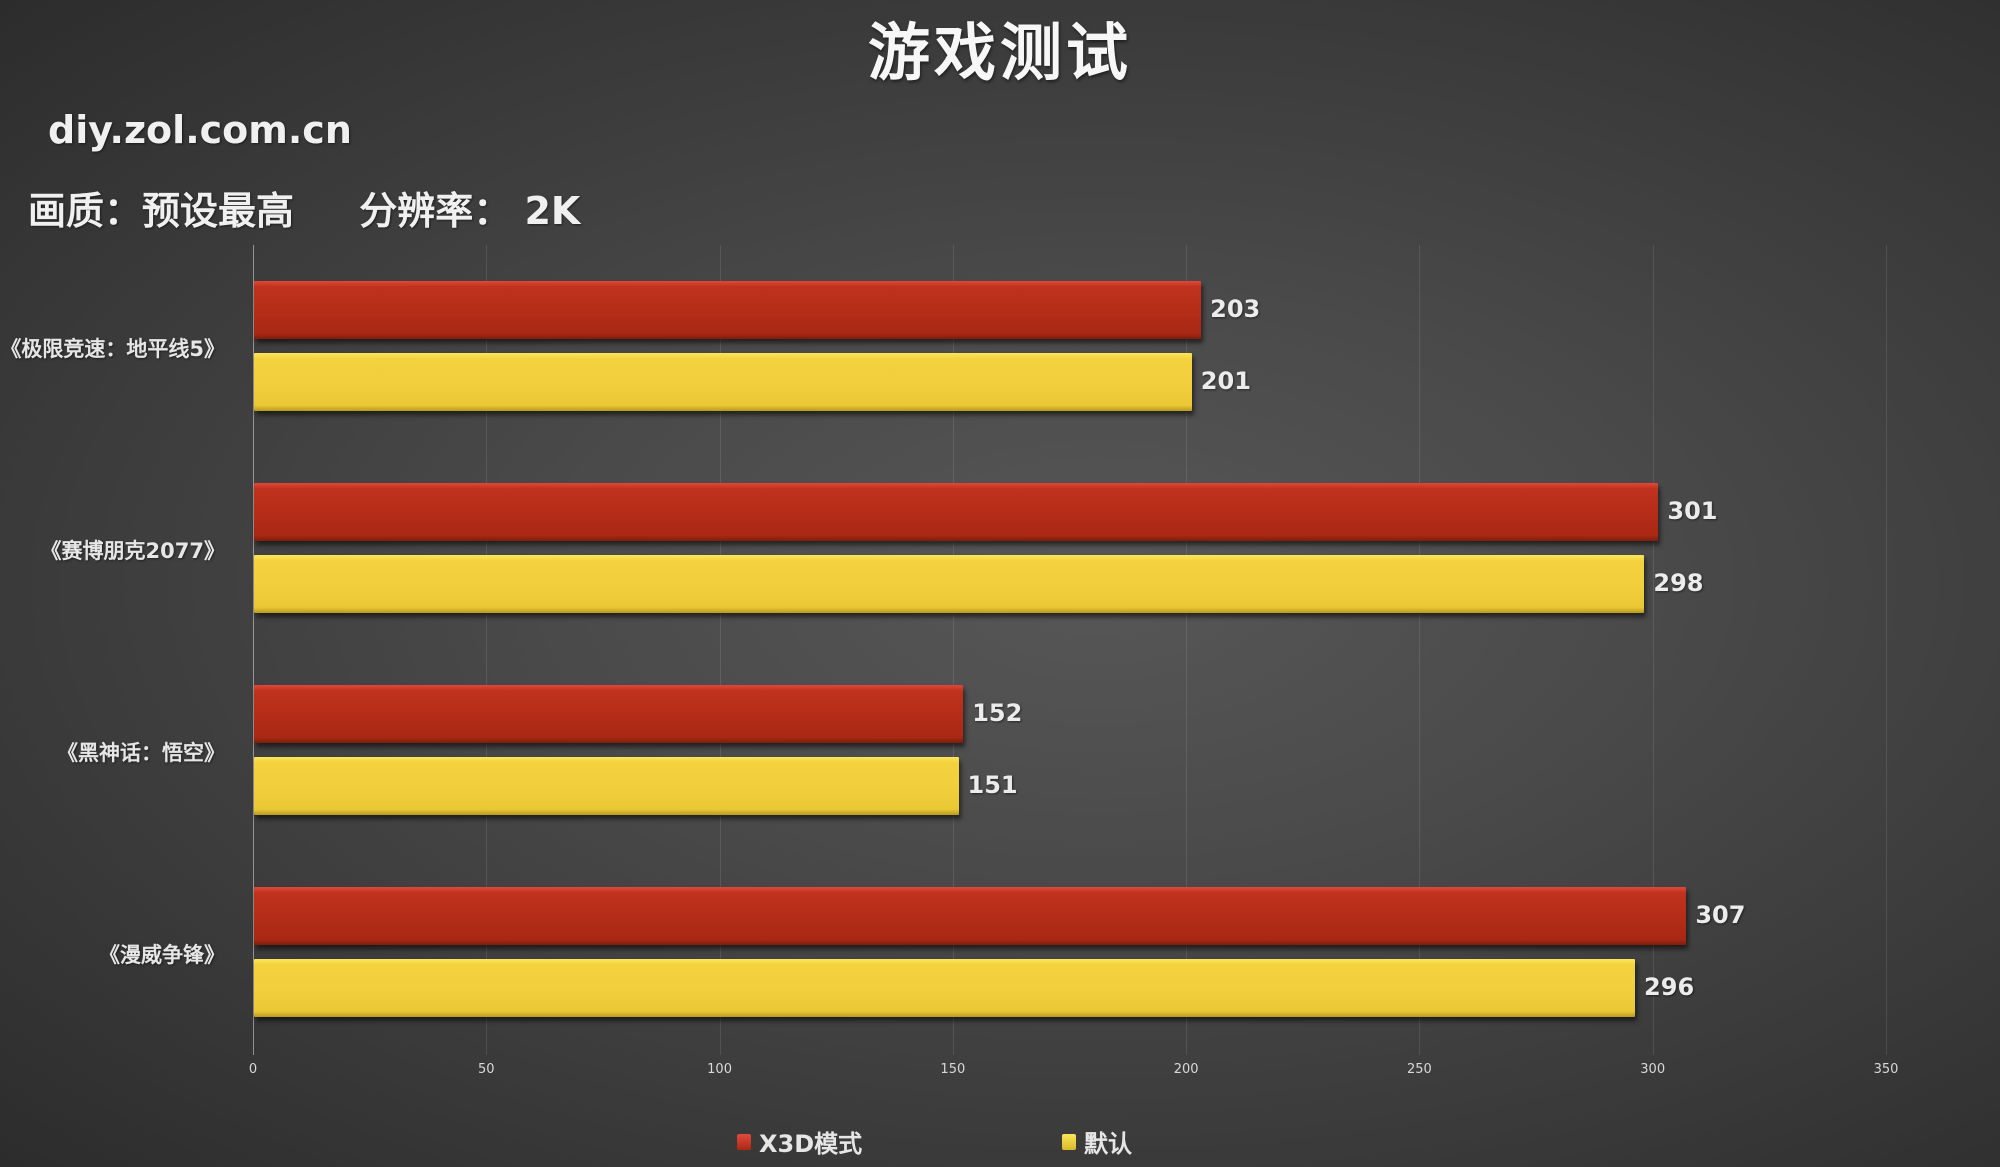 The width and height of the screenshot is (2000, 1167). I want to click on x-tick-label: 0, so click(253, 1069).